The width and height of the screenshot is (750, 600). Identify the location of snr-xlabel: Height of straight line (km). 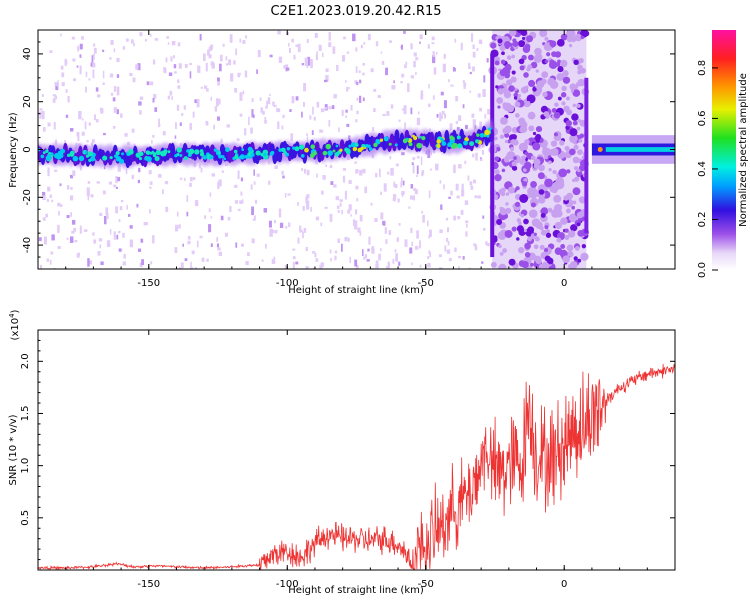
(356, 590).